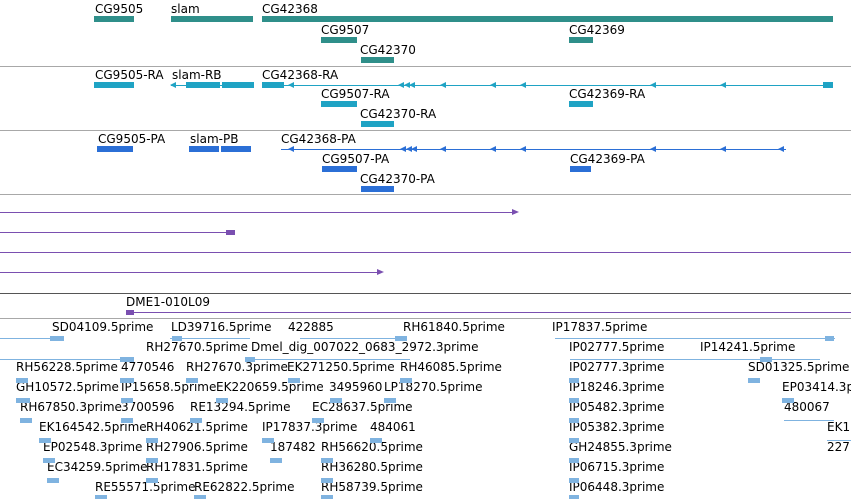 The image size is (851, 502). Describe the element at coordinates (799, 367) in the screenshot. I see `est-label: SD01325.5prime` at that location.